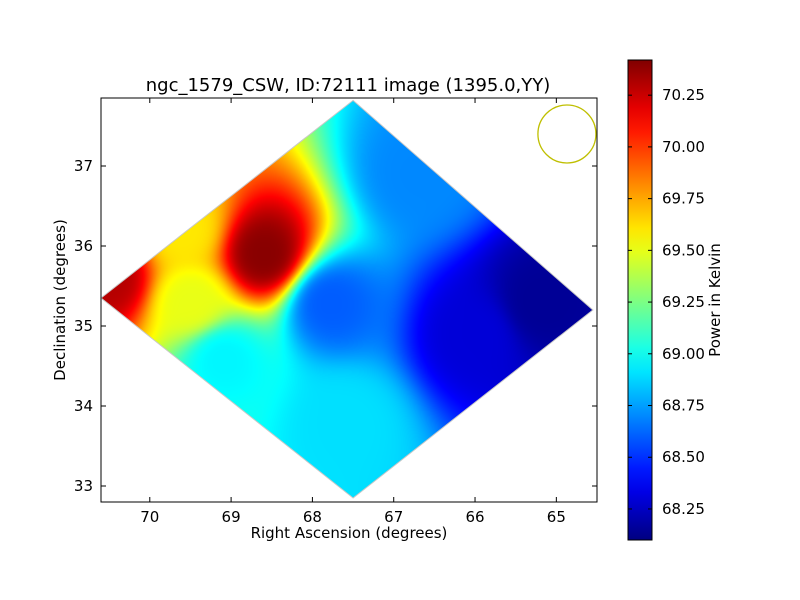  Describe the element at coordinates (683, 354) in the screenshot. I see `colorbar-tick-label: 69.00` at that location.